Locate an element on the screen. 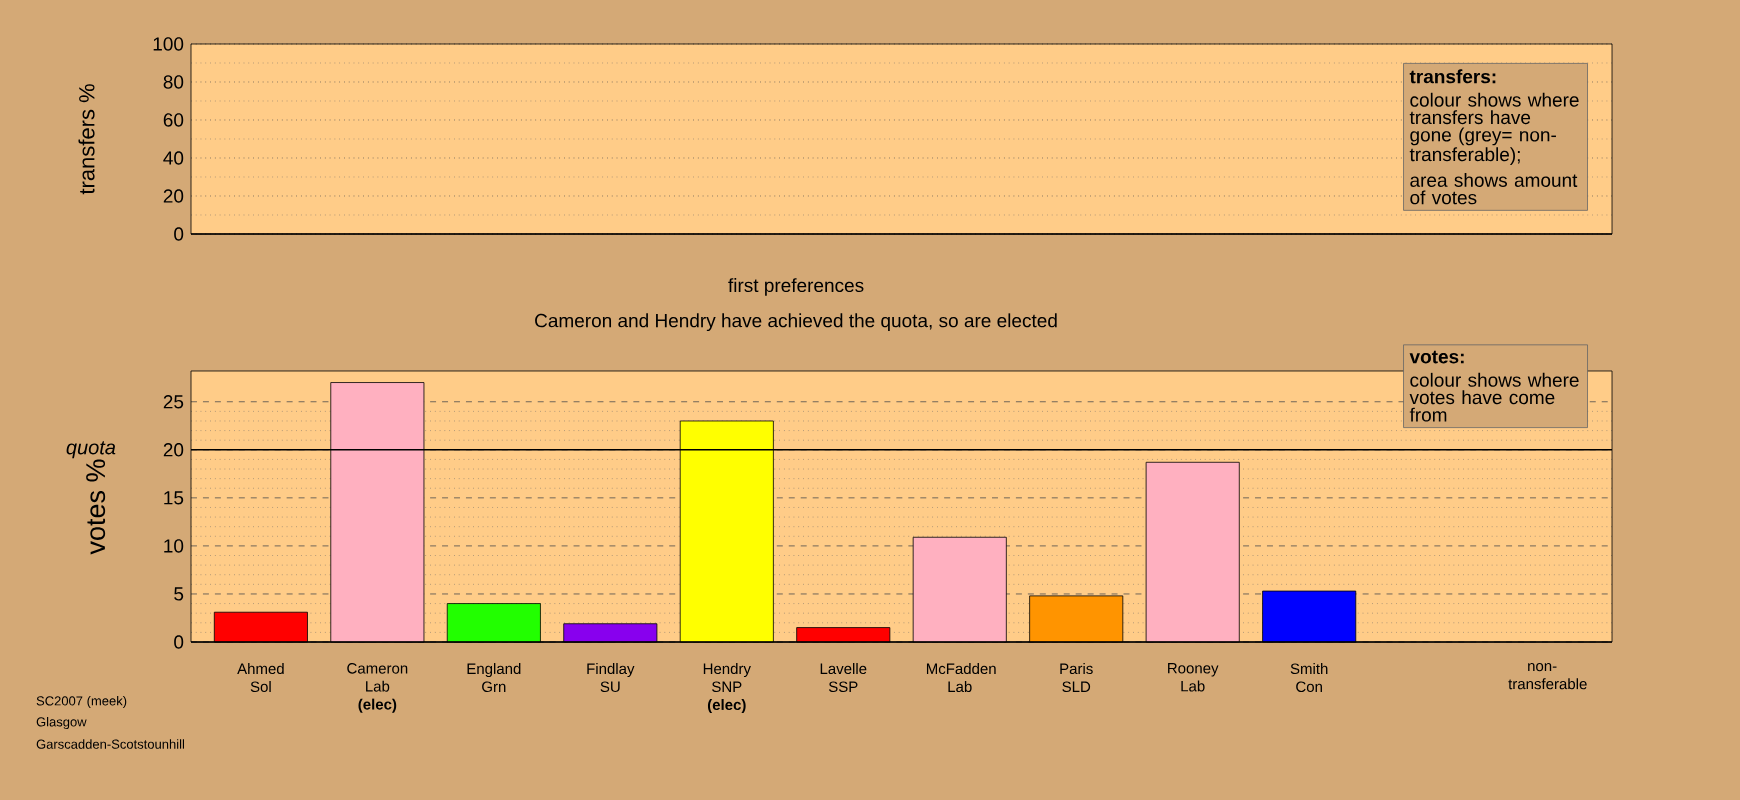 This screenshot has width=1740, height=800. x-tick-label: Ahmed Sol is located at coordinates (260, 678).